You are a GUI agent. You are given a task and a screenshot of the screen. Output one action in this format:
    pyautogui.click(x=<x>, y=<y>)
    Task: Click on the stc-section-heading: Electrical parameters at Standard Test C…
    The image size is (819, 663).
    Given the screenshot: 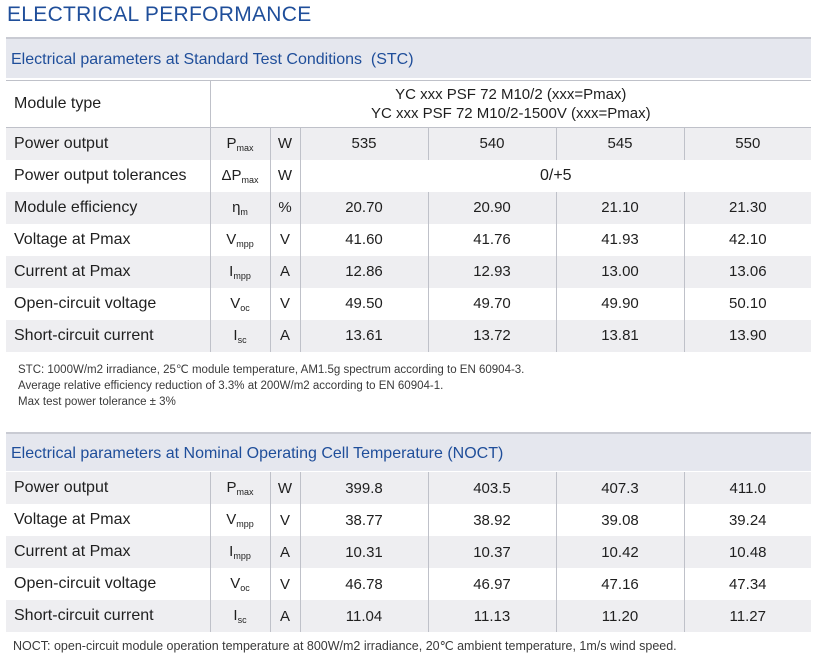 What is the action you would take?
    pyautogui.click(x=408, y=57)
    